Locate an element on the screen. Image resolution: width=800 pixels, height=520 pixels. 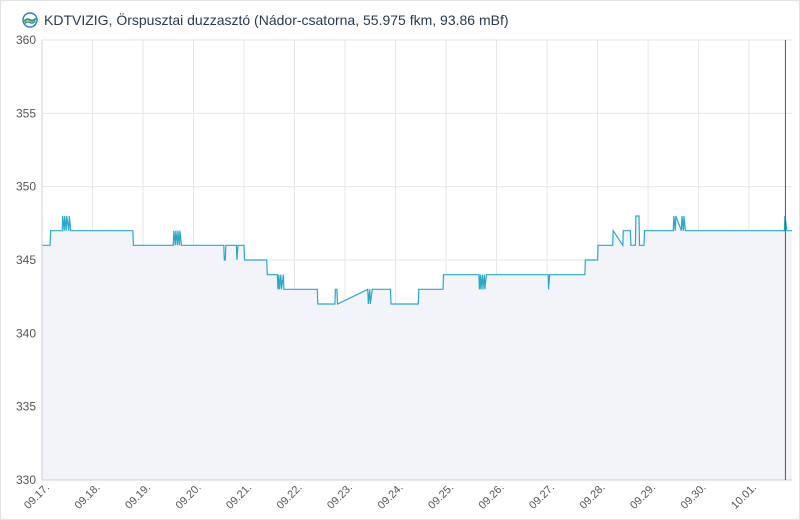
x-tick-label: 09.23. is located at coordinates (340, 497).